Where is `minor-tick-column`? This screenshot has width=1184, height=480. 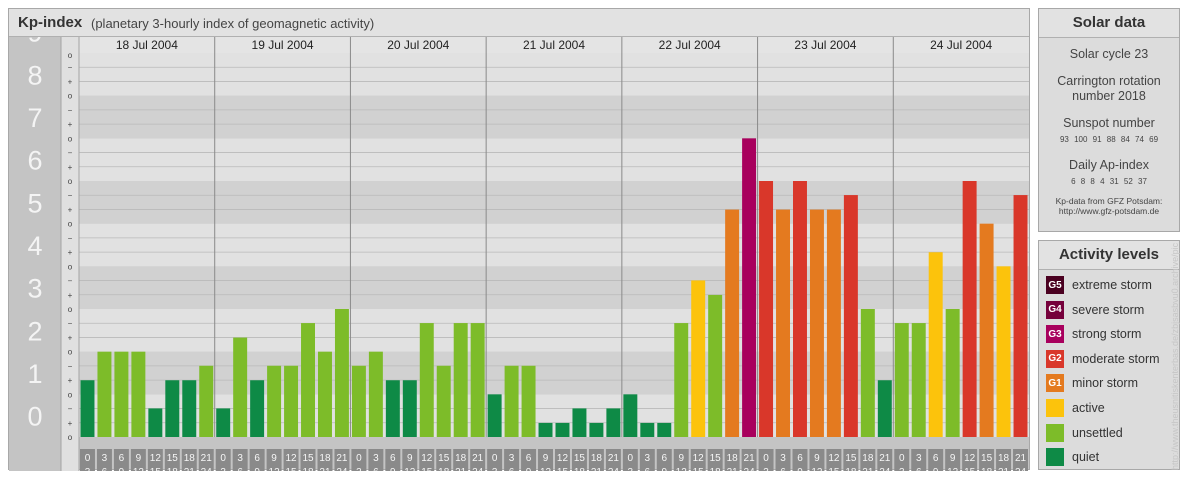 minor-tick-column is located at coordinates (70, 254).